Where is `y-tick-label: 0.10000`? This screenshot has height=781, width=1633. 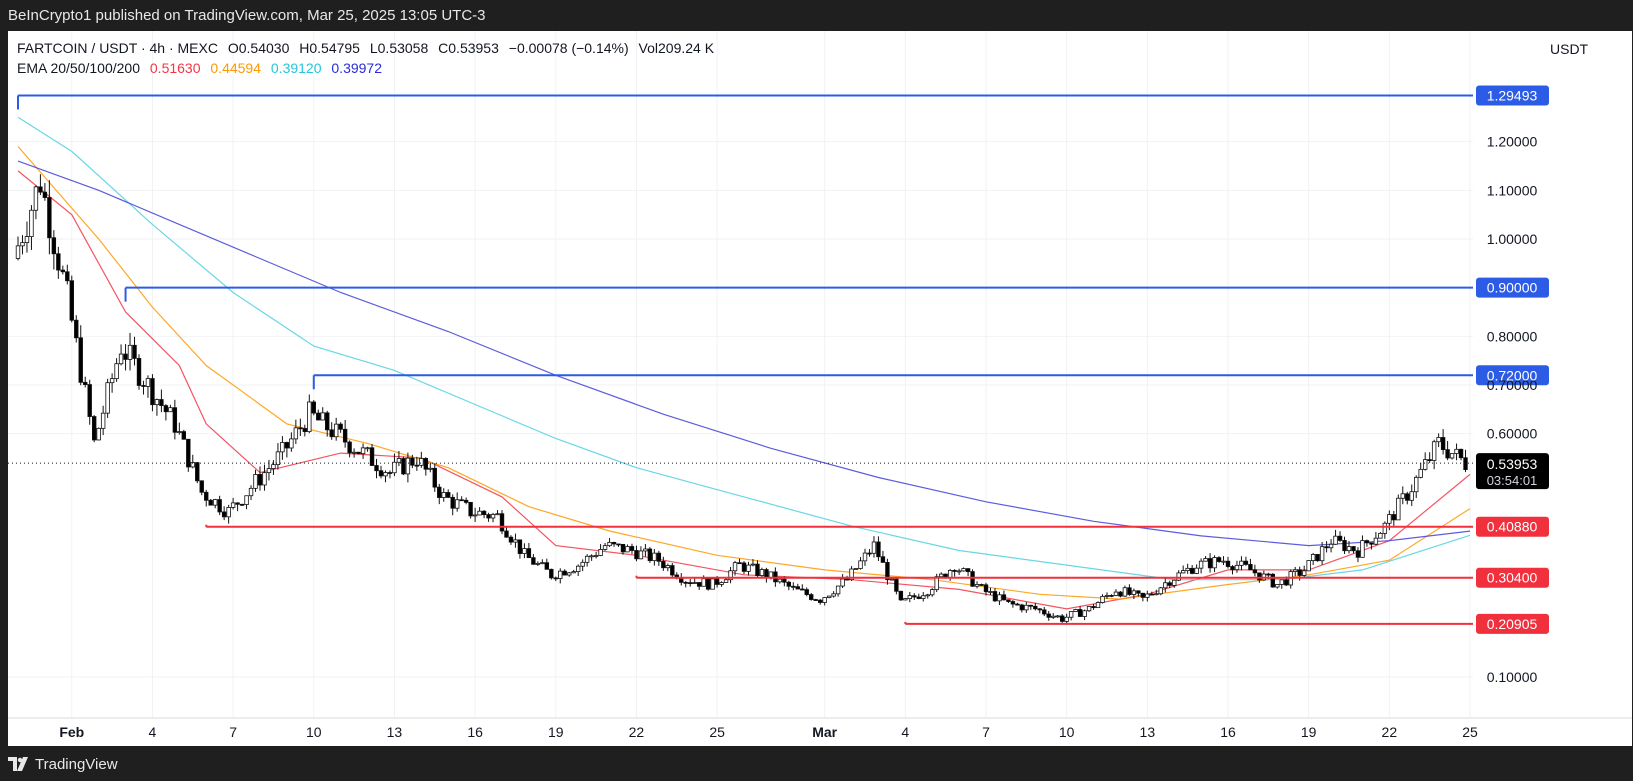
y-tick-label: 0.10000 is located at coordinates (1512, 677).